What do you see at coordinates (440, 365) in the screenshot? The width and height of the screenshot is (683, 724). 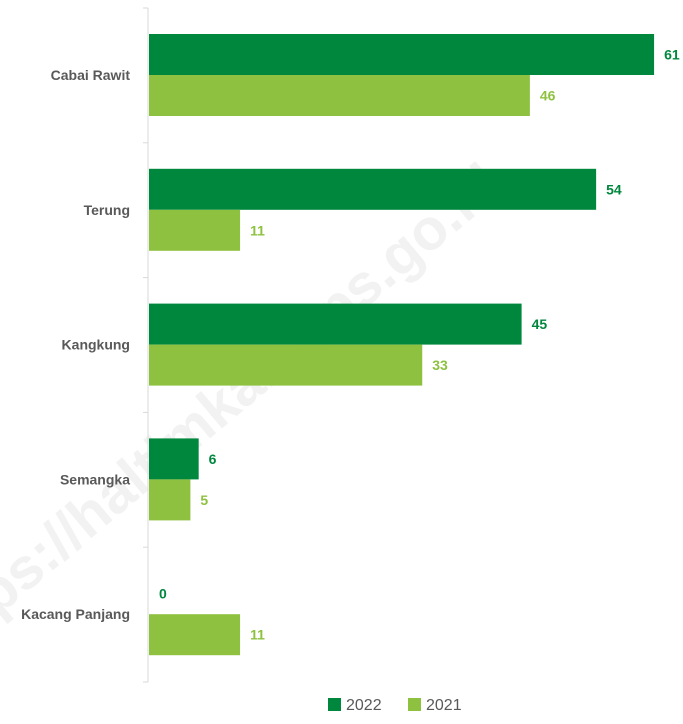 I see `data-label: 33` at bounding box center [440, 365].